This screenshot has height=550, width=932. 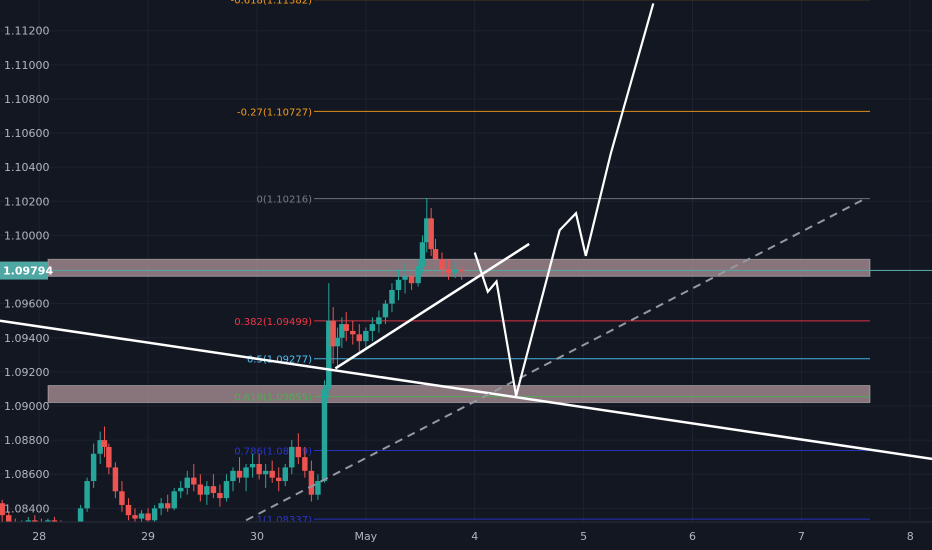 What do you see at coordinates (27, 167) in the screenshot?
I see `y-tick-label: 1.10400` at bounding box center [27, 167].